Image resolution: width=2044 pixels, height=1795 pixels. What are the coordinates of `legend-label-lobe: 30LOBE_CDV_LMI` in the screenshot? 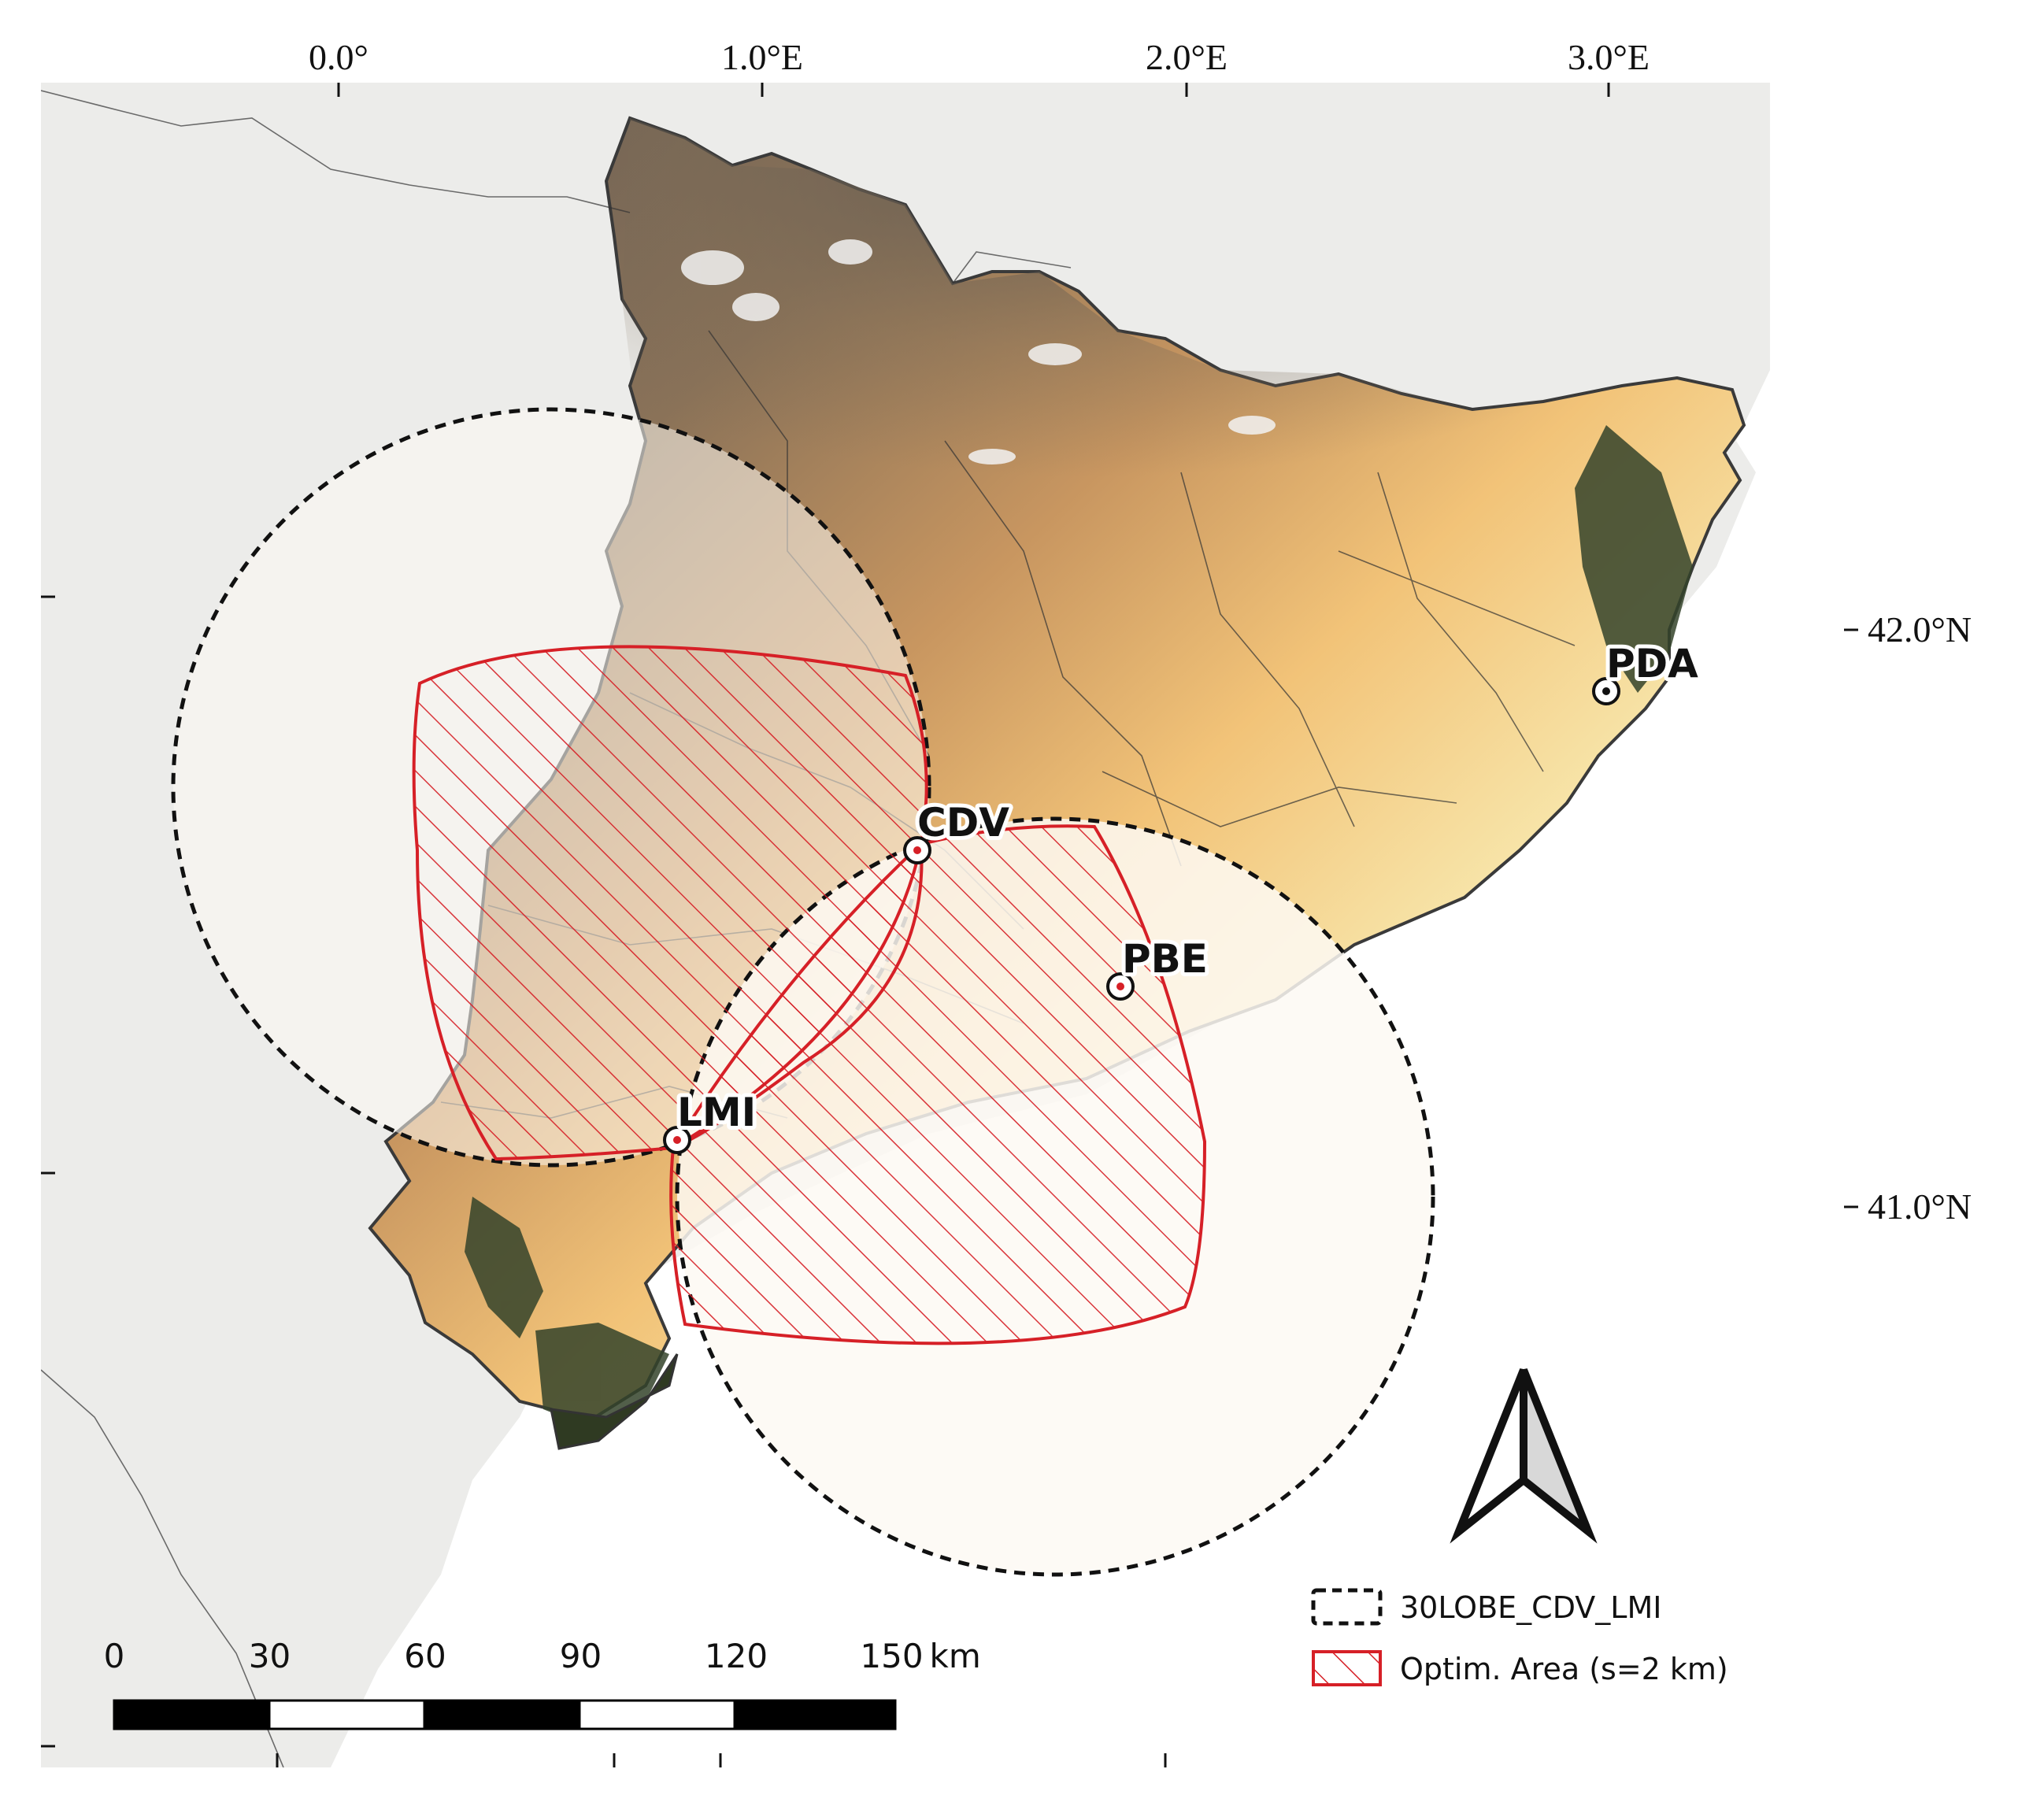 It's located at (1530, 1607).